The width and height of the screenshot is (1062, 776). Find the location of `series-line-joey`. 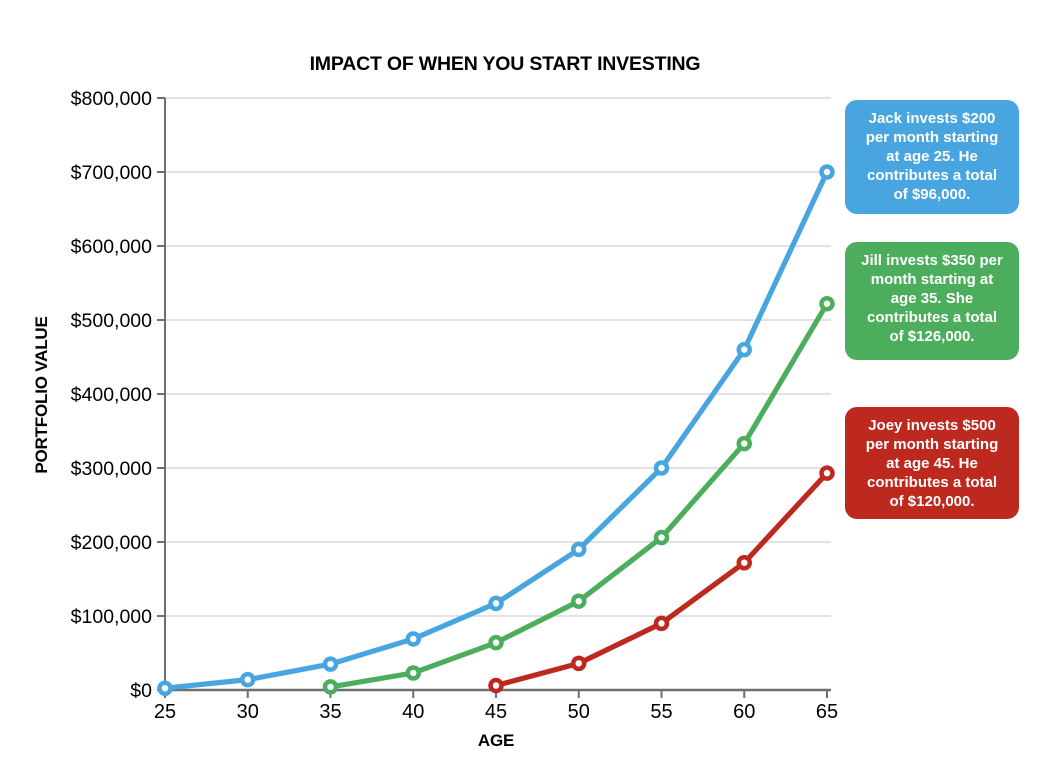

series-line-joey is located at coordinates (661, 579).